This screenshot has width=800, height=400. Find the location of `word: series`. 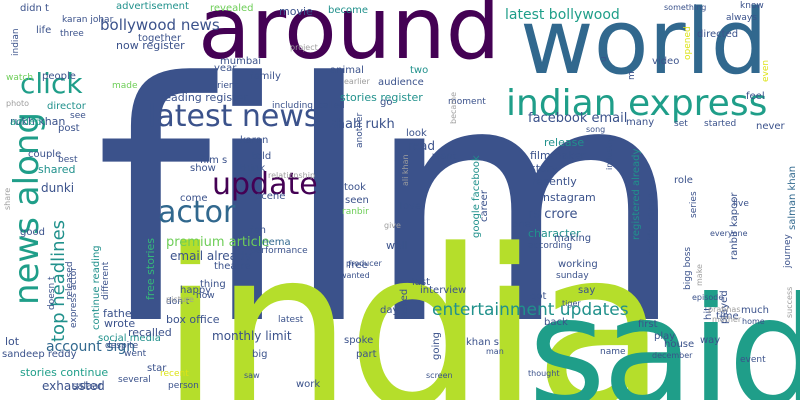

word: series is located at coordinates (694, 204).